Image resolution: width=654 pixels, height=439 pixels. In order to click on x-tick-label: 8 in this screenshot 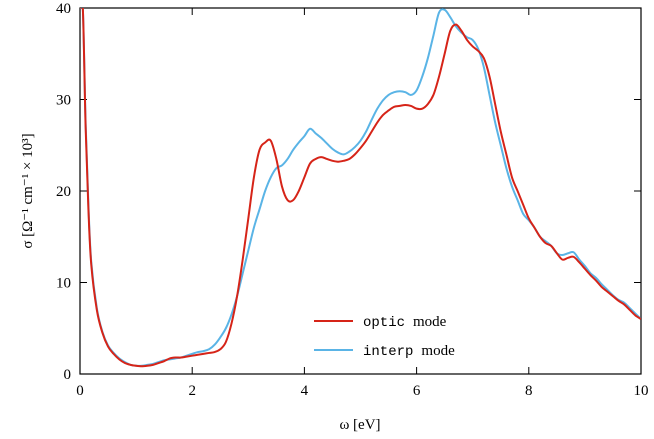, I will do `click(529, 391)`.